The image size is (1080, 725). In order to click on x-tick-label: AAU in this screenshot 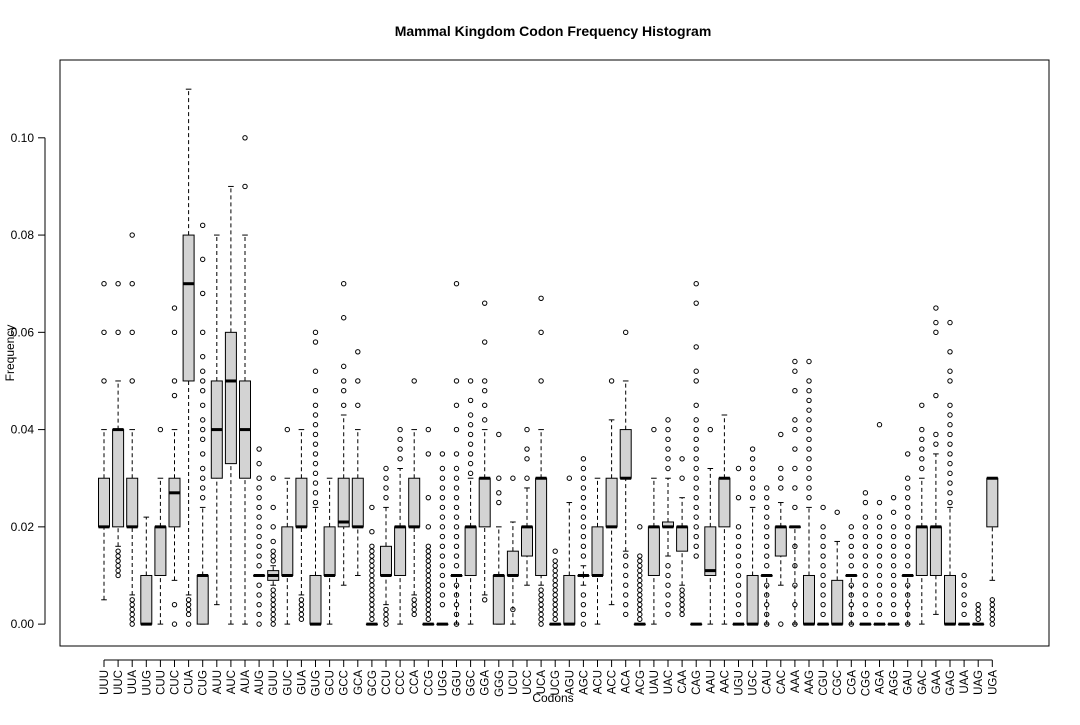, I will do `click(711, 682)`.